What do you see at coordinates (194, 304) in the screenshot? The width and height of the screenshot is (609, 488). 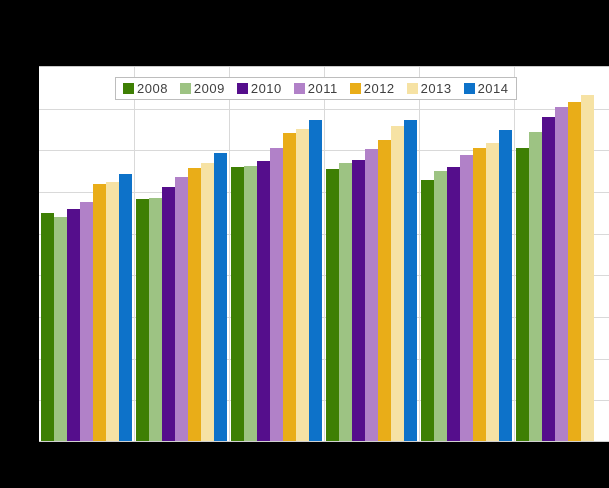 I see `bar-2012-group2` at bounding box center [194, 304].